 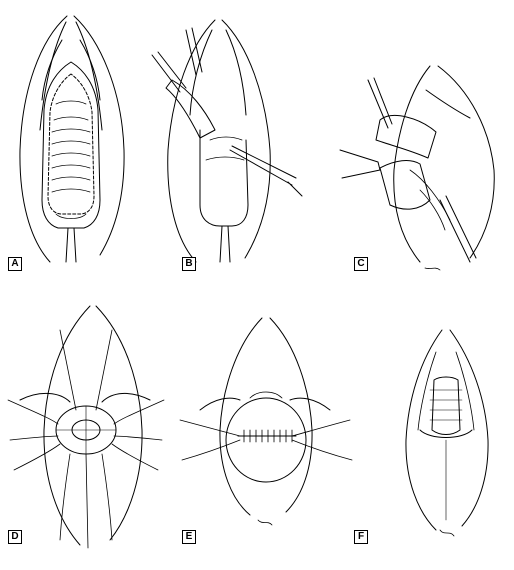 What do you see at coordinates (189, 264) in the screenshot?
I see `panel-label-b: B` at bounding box center [189, 264].